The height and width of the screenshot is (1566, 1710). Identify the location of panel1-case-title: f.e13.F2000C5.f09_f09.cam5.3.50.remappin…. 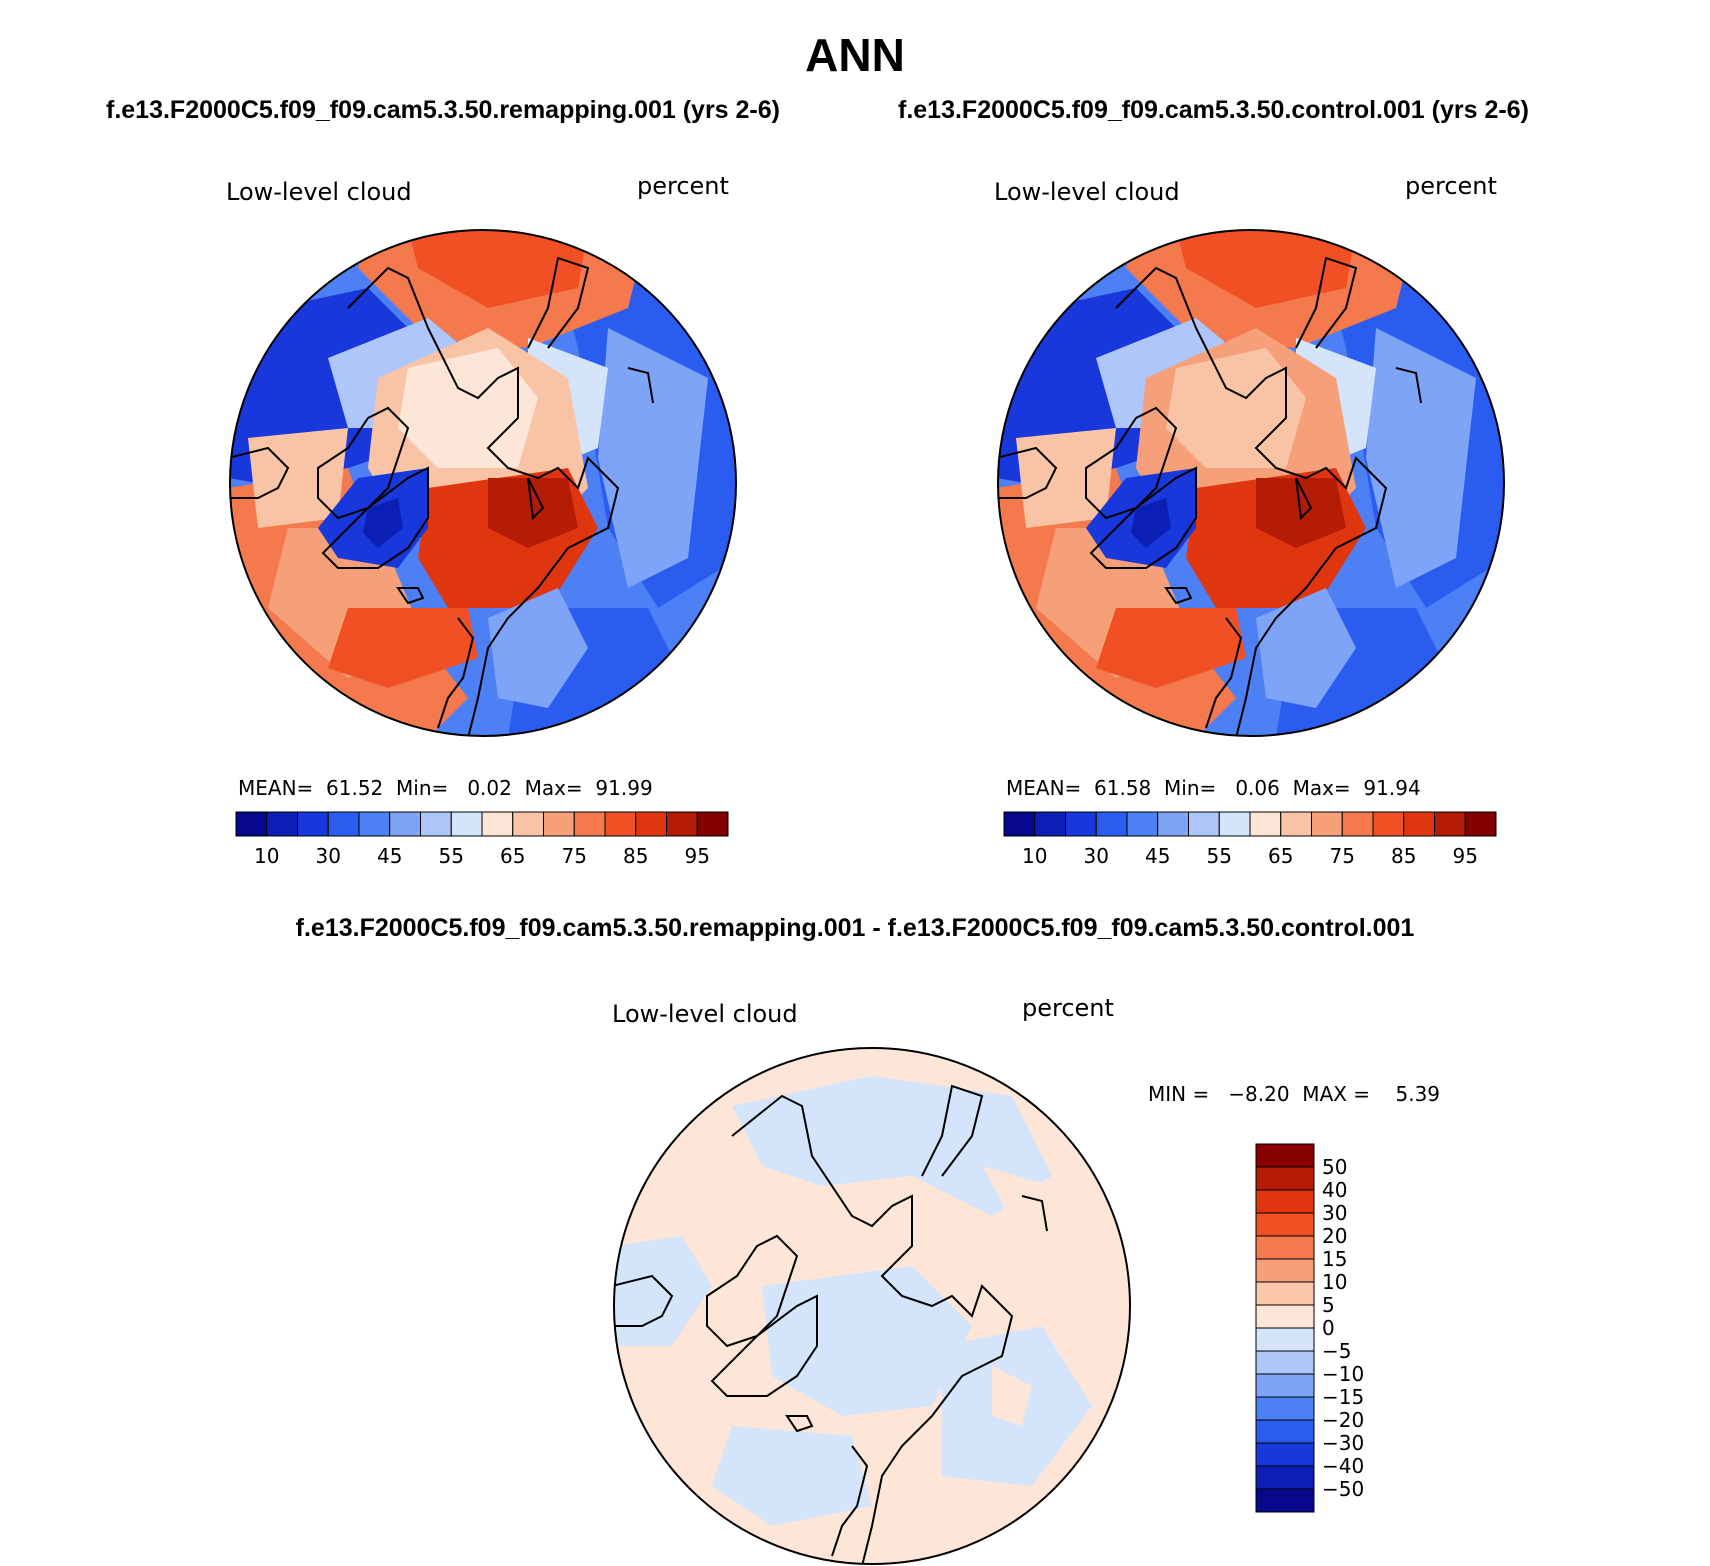
(443, 110).